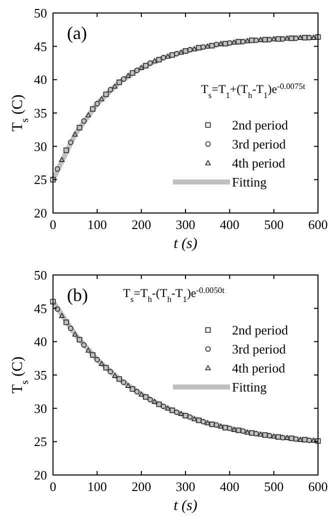 The width and height of the screenshot is (331, 524). What do you see at coordinates (53, 486) in the screenshot?
I see `x-tick-label: 0` at bounding box center [53, 486].